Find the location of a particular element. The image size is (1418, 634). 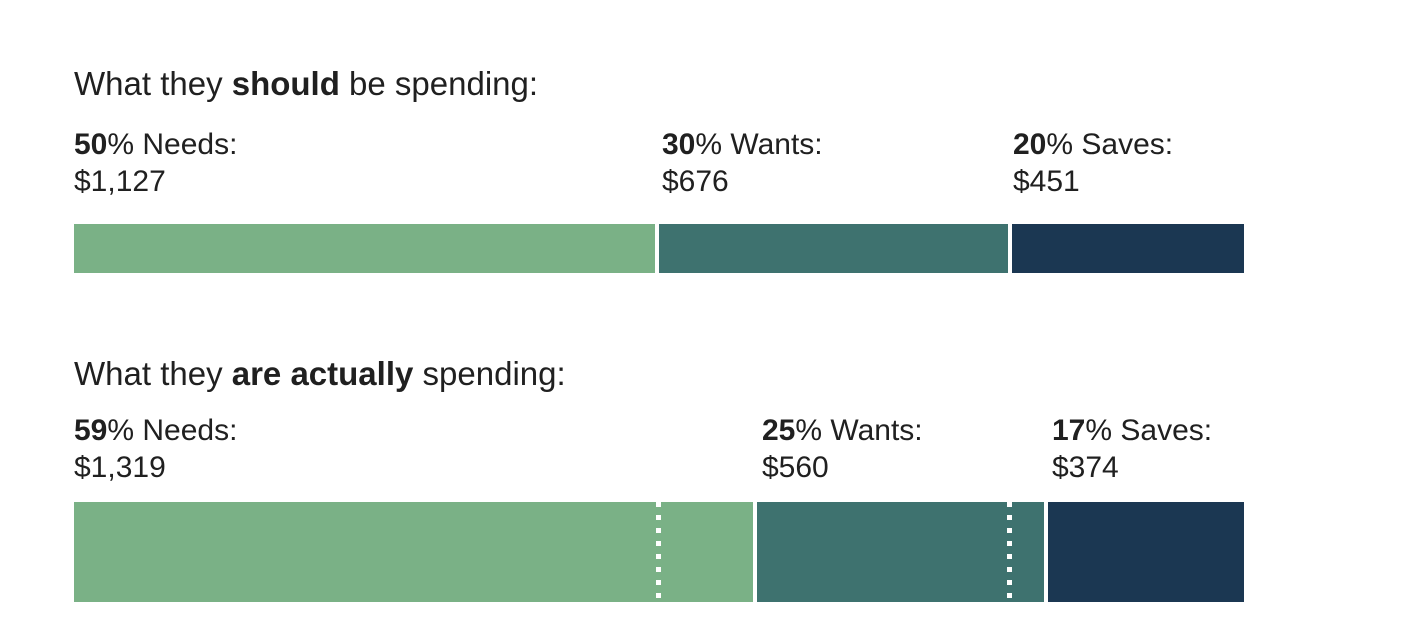

label-should-wants: 30% Wants: $676 is located at coordinates (742, 163).